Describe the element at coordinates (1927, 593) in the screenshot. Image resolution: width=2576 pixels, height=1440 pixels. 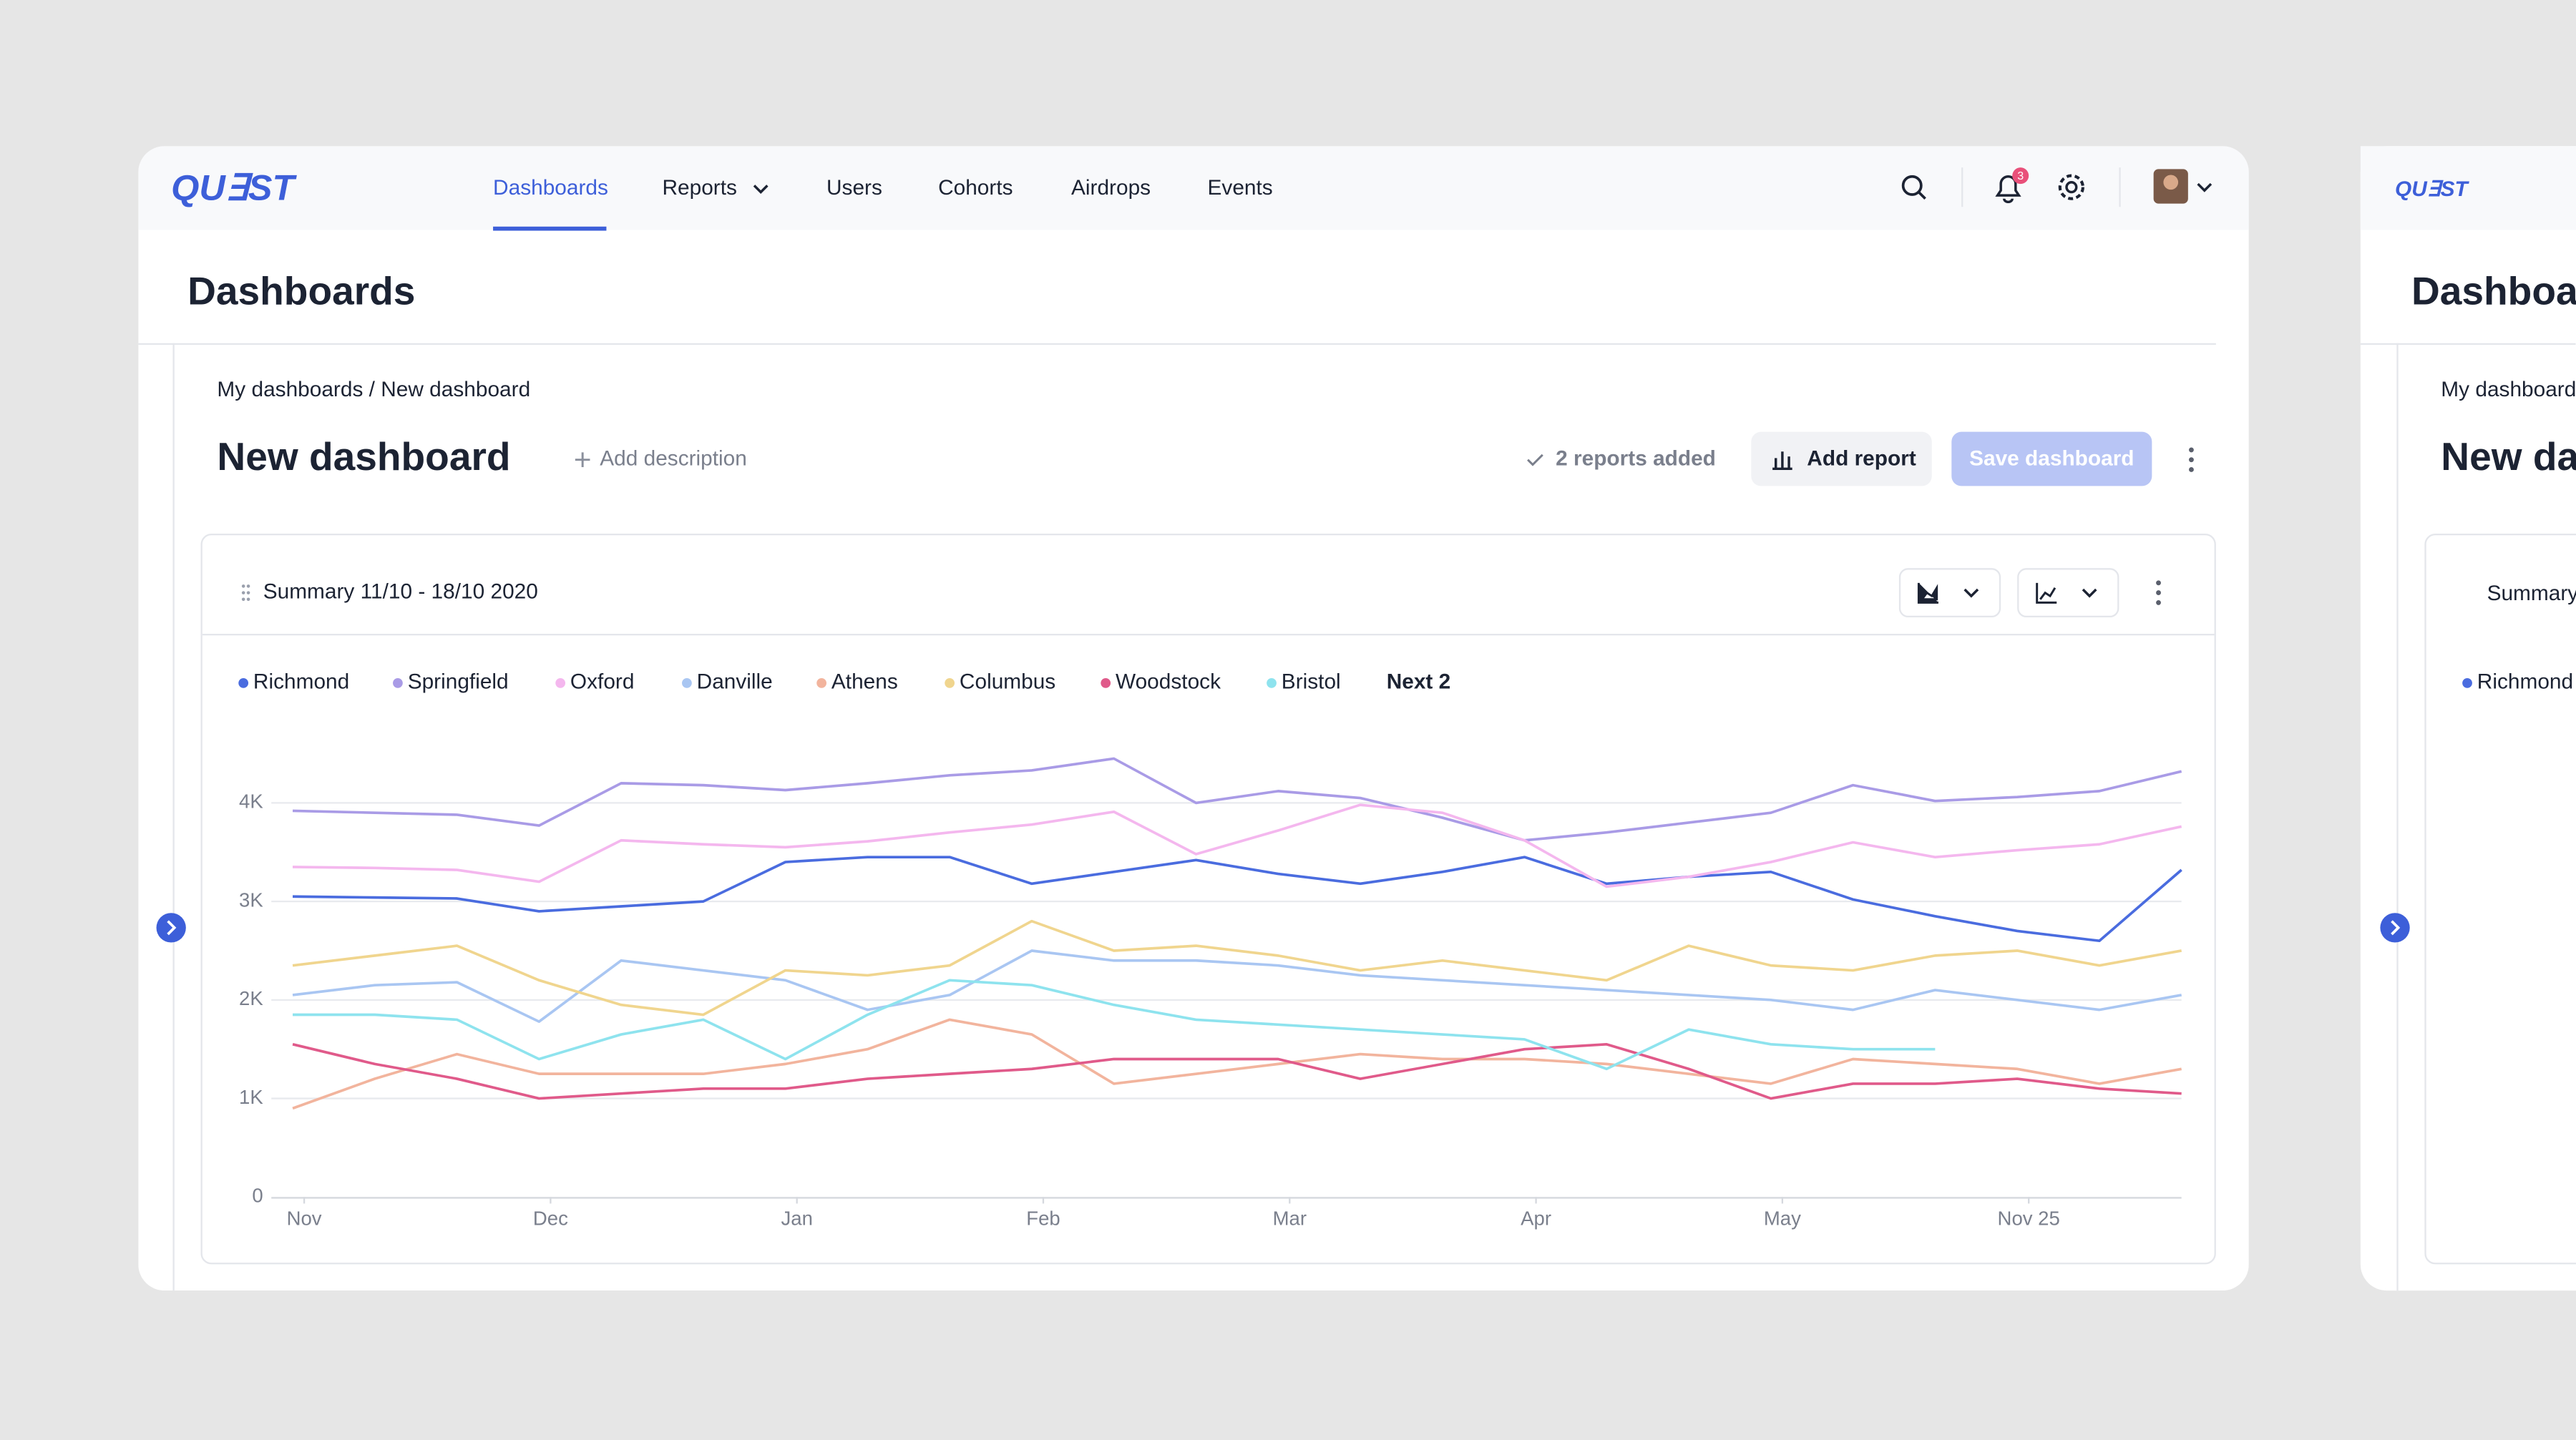
I see `area-chart-icon` at that location.